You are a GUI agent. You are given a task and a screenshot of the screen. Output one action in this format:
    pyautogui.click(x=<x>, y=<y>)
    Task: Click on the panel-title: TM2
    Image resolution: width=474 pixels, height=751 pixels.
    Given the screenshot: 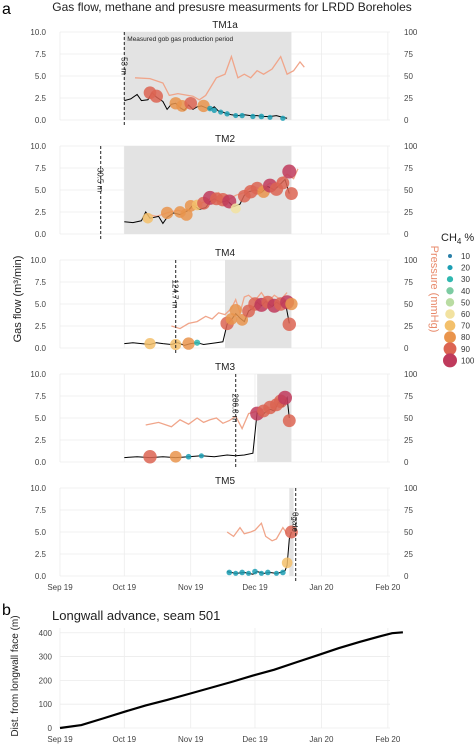 What is the action you would take?
    pyautogui.click(x=225, y=139)
    